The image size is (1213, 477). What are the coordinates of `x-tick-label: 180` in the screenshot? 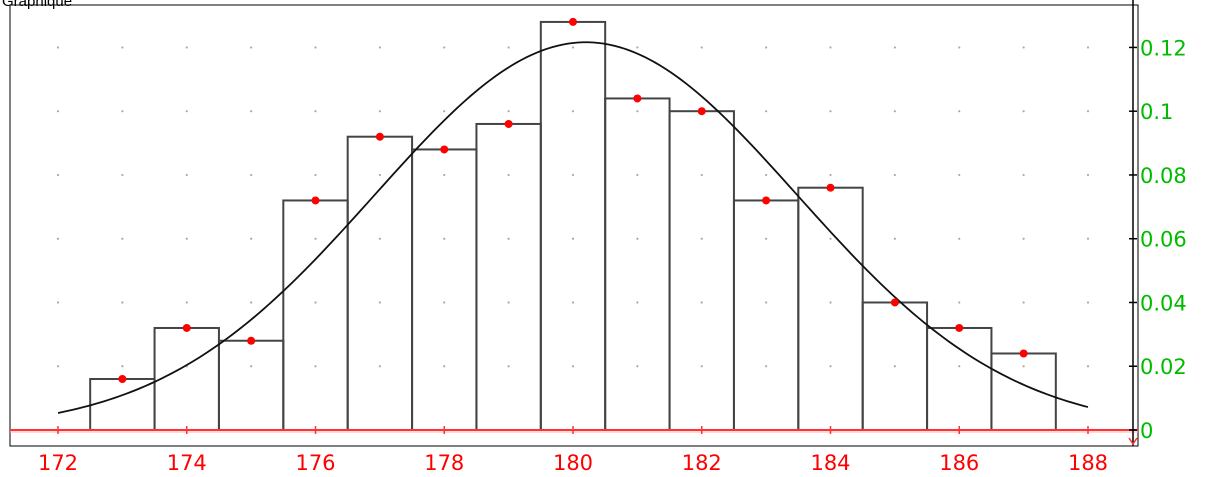 It's located at (573, 463).